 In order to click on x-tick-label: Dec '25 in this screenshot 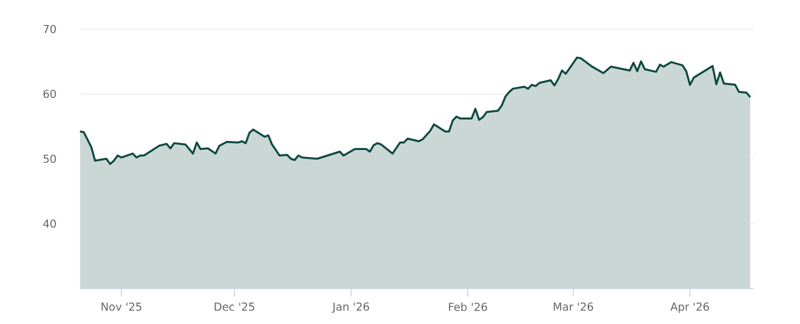, I will do `click(234, 306)`.